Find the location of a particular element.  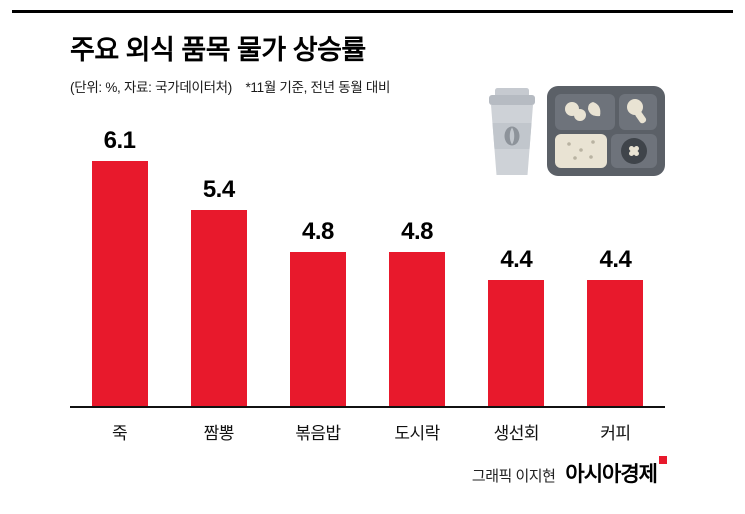

bar-jjamppong is located at coordinates (218, 308).